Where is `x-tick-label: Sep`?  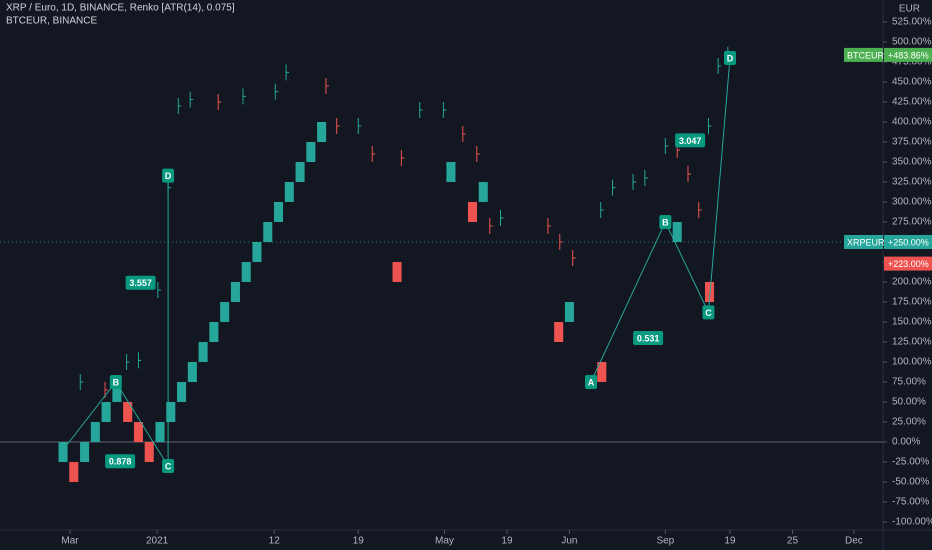
x-tick-label: Sep is located at coordinates (665, 541).